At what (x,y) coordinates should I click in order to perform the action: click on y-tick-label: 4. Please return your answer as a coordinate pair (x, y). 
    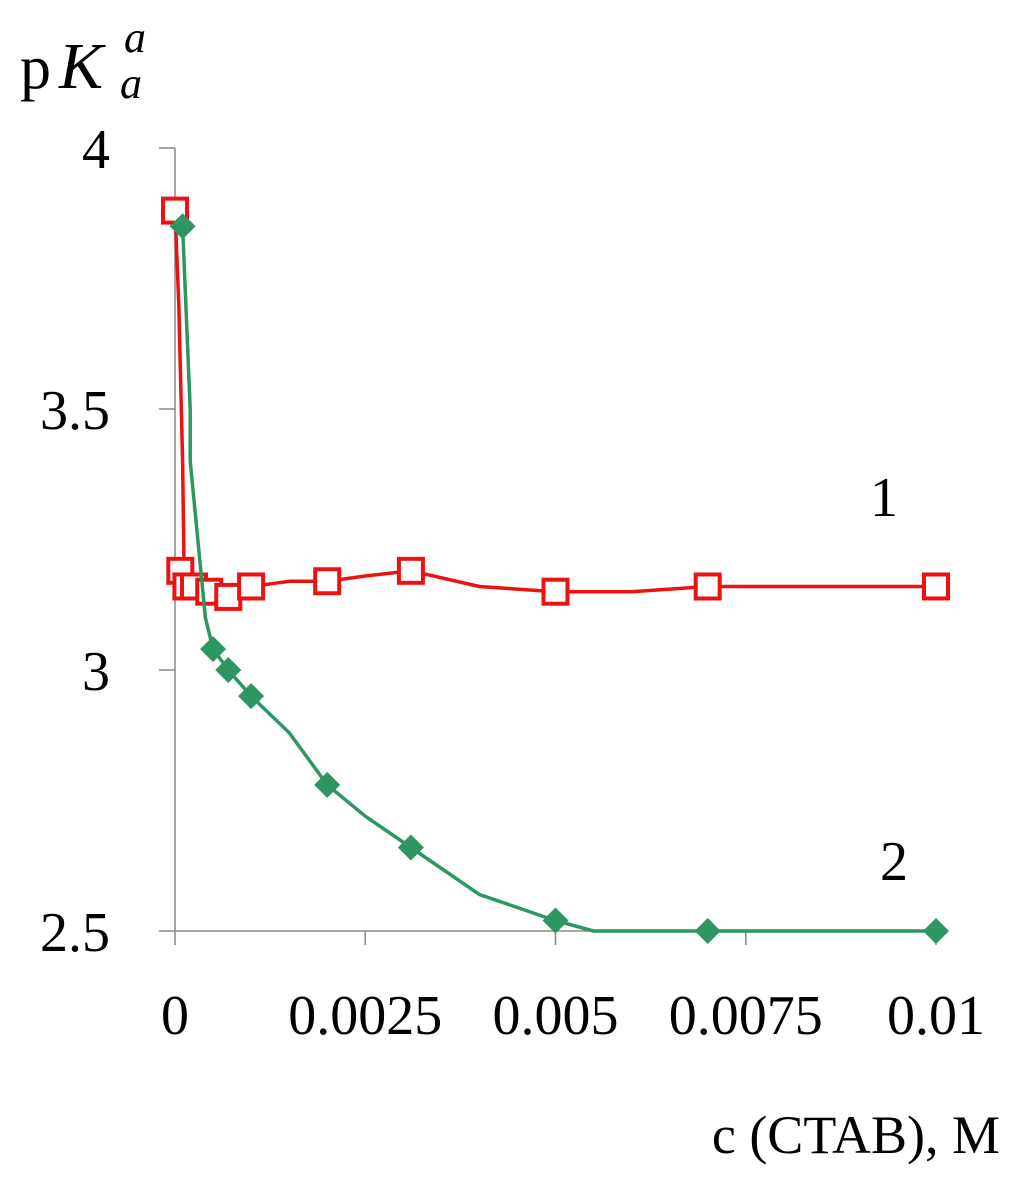
    Looking at the image, I should click on (96, 150).